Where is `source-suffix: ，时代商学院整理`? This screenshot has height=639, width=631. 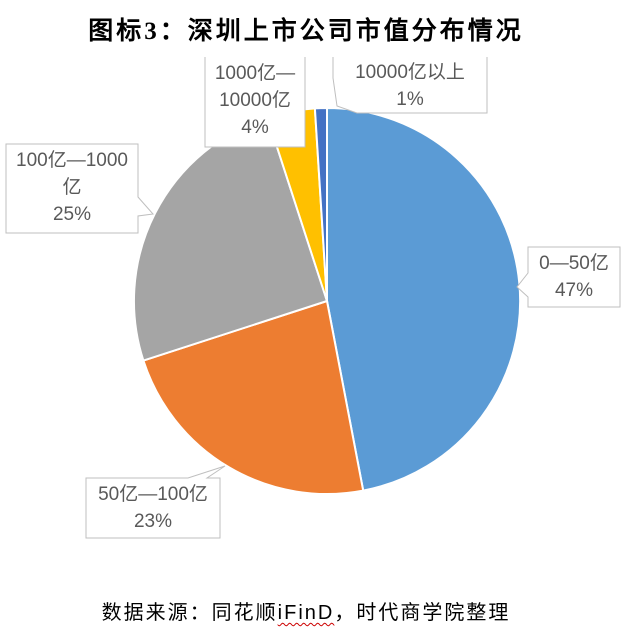
source-suffix: ，时代商学院整理 is located at coordinates (422, 613).